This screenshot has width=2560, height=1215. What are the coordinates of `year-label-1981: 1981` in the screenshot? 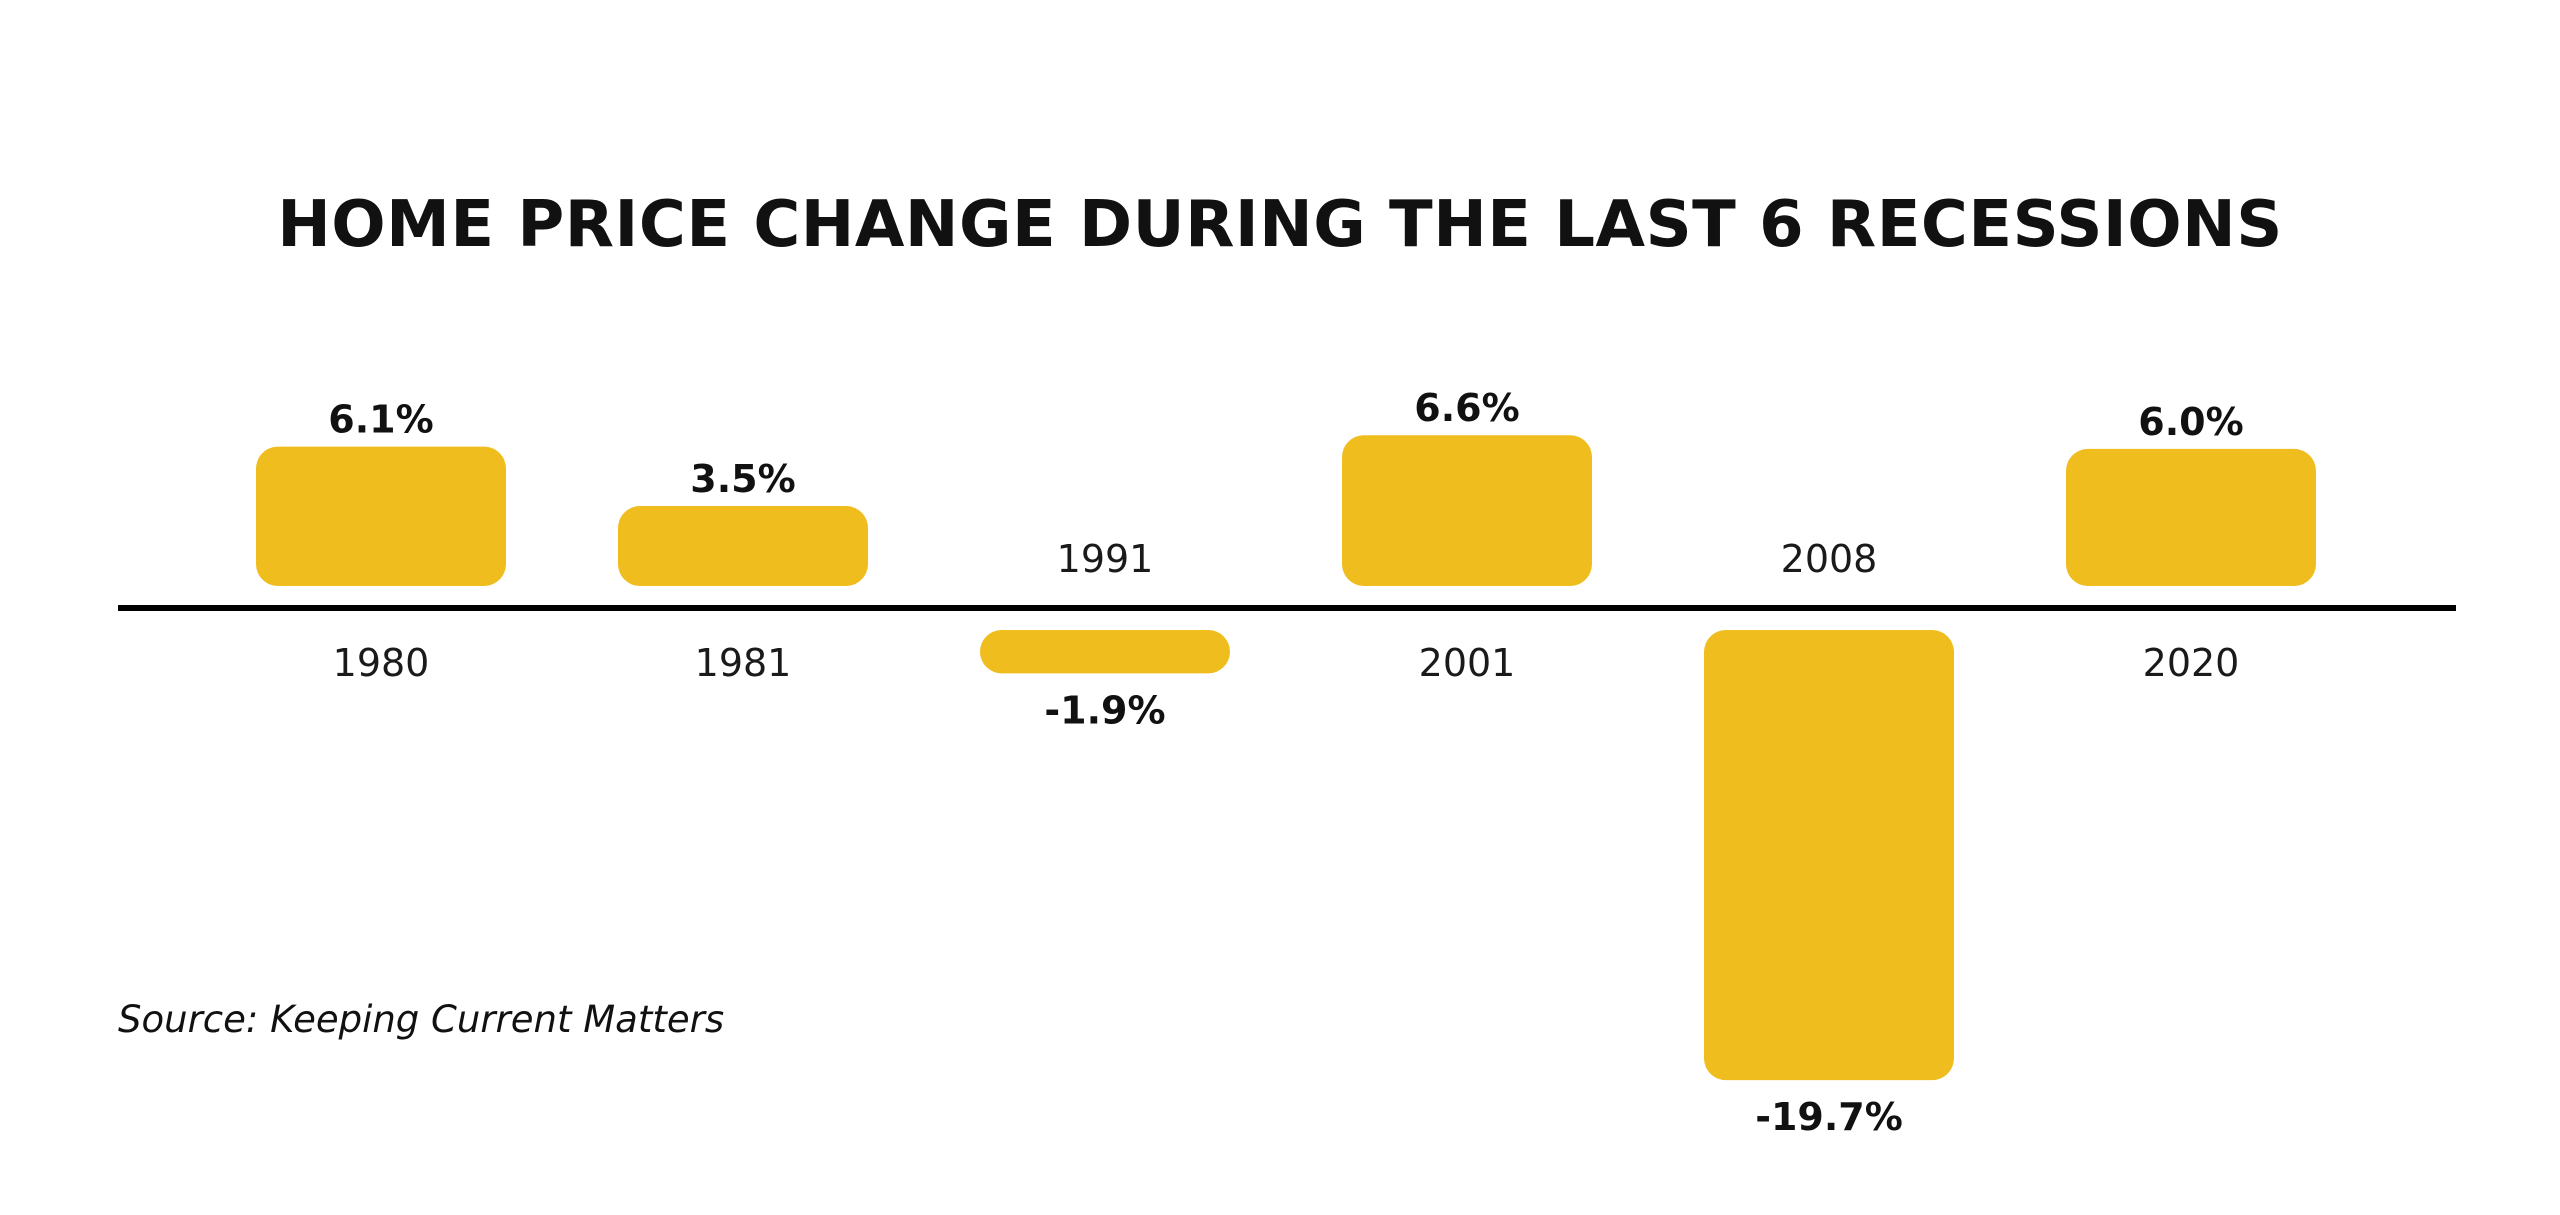 It's located at (743, 663).